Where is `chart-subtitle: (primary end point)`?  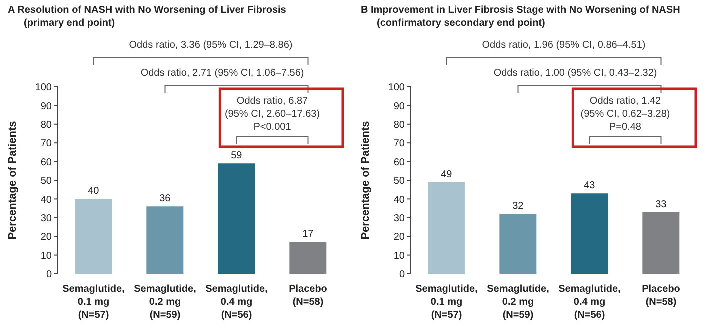
chart-subtitle: (primary end point) is located at coordinates (70, 23).